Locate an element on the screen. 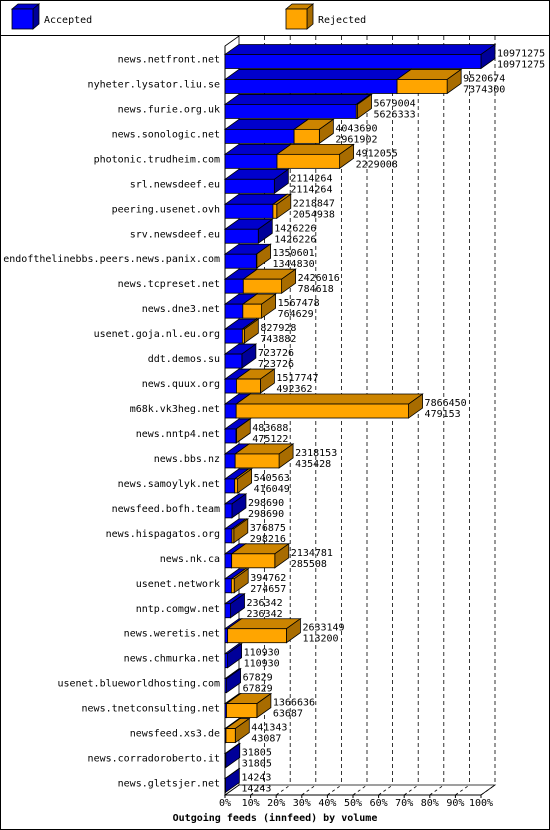 This screenshot has width=550, height=830. data-label-offered: 2134781 is located at coordinates (312, 553).